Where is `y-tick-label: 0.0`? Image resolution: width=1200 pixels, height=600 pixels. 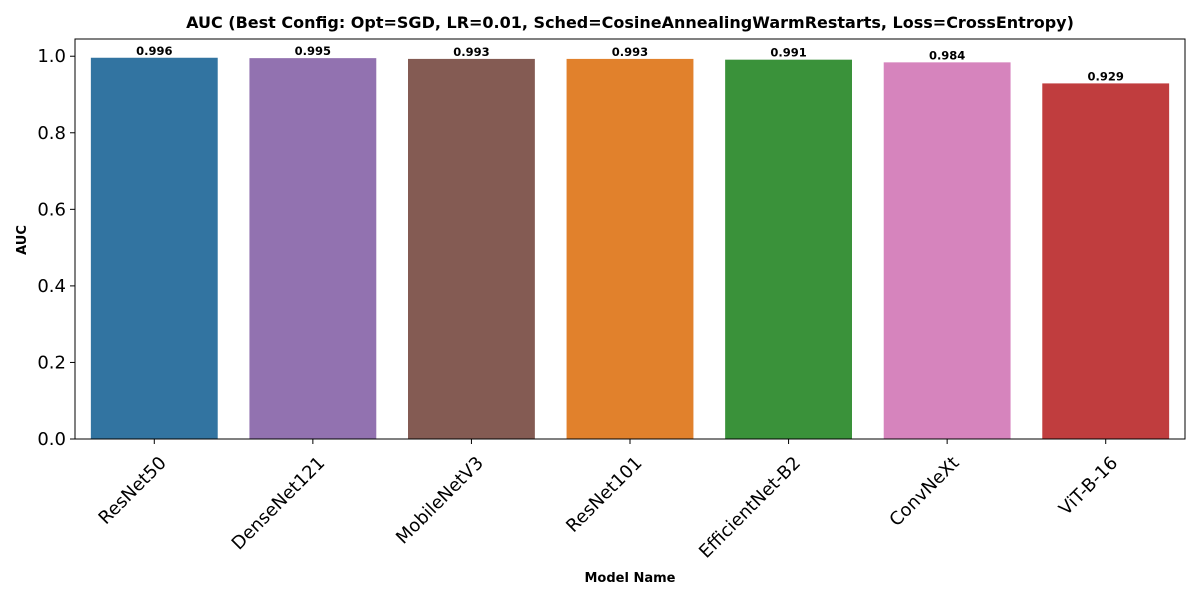 y-tick-label: 0.0 is located at coordinates (51, 439).